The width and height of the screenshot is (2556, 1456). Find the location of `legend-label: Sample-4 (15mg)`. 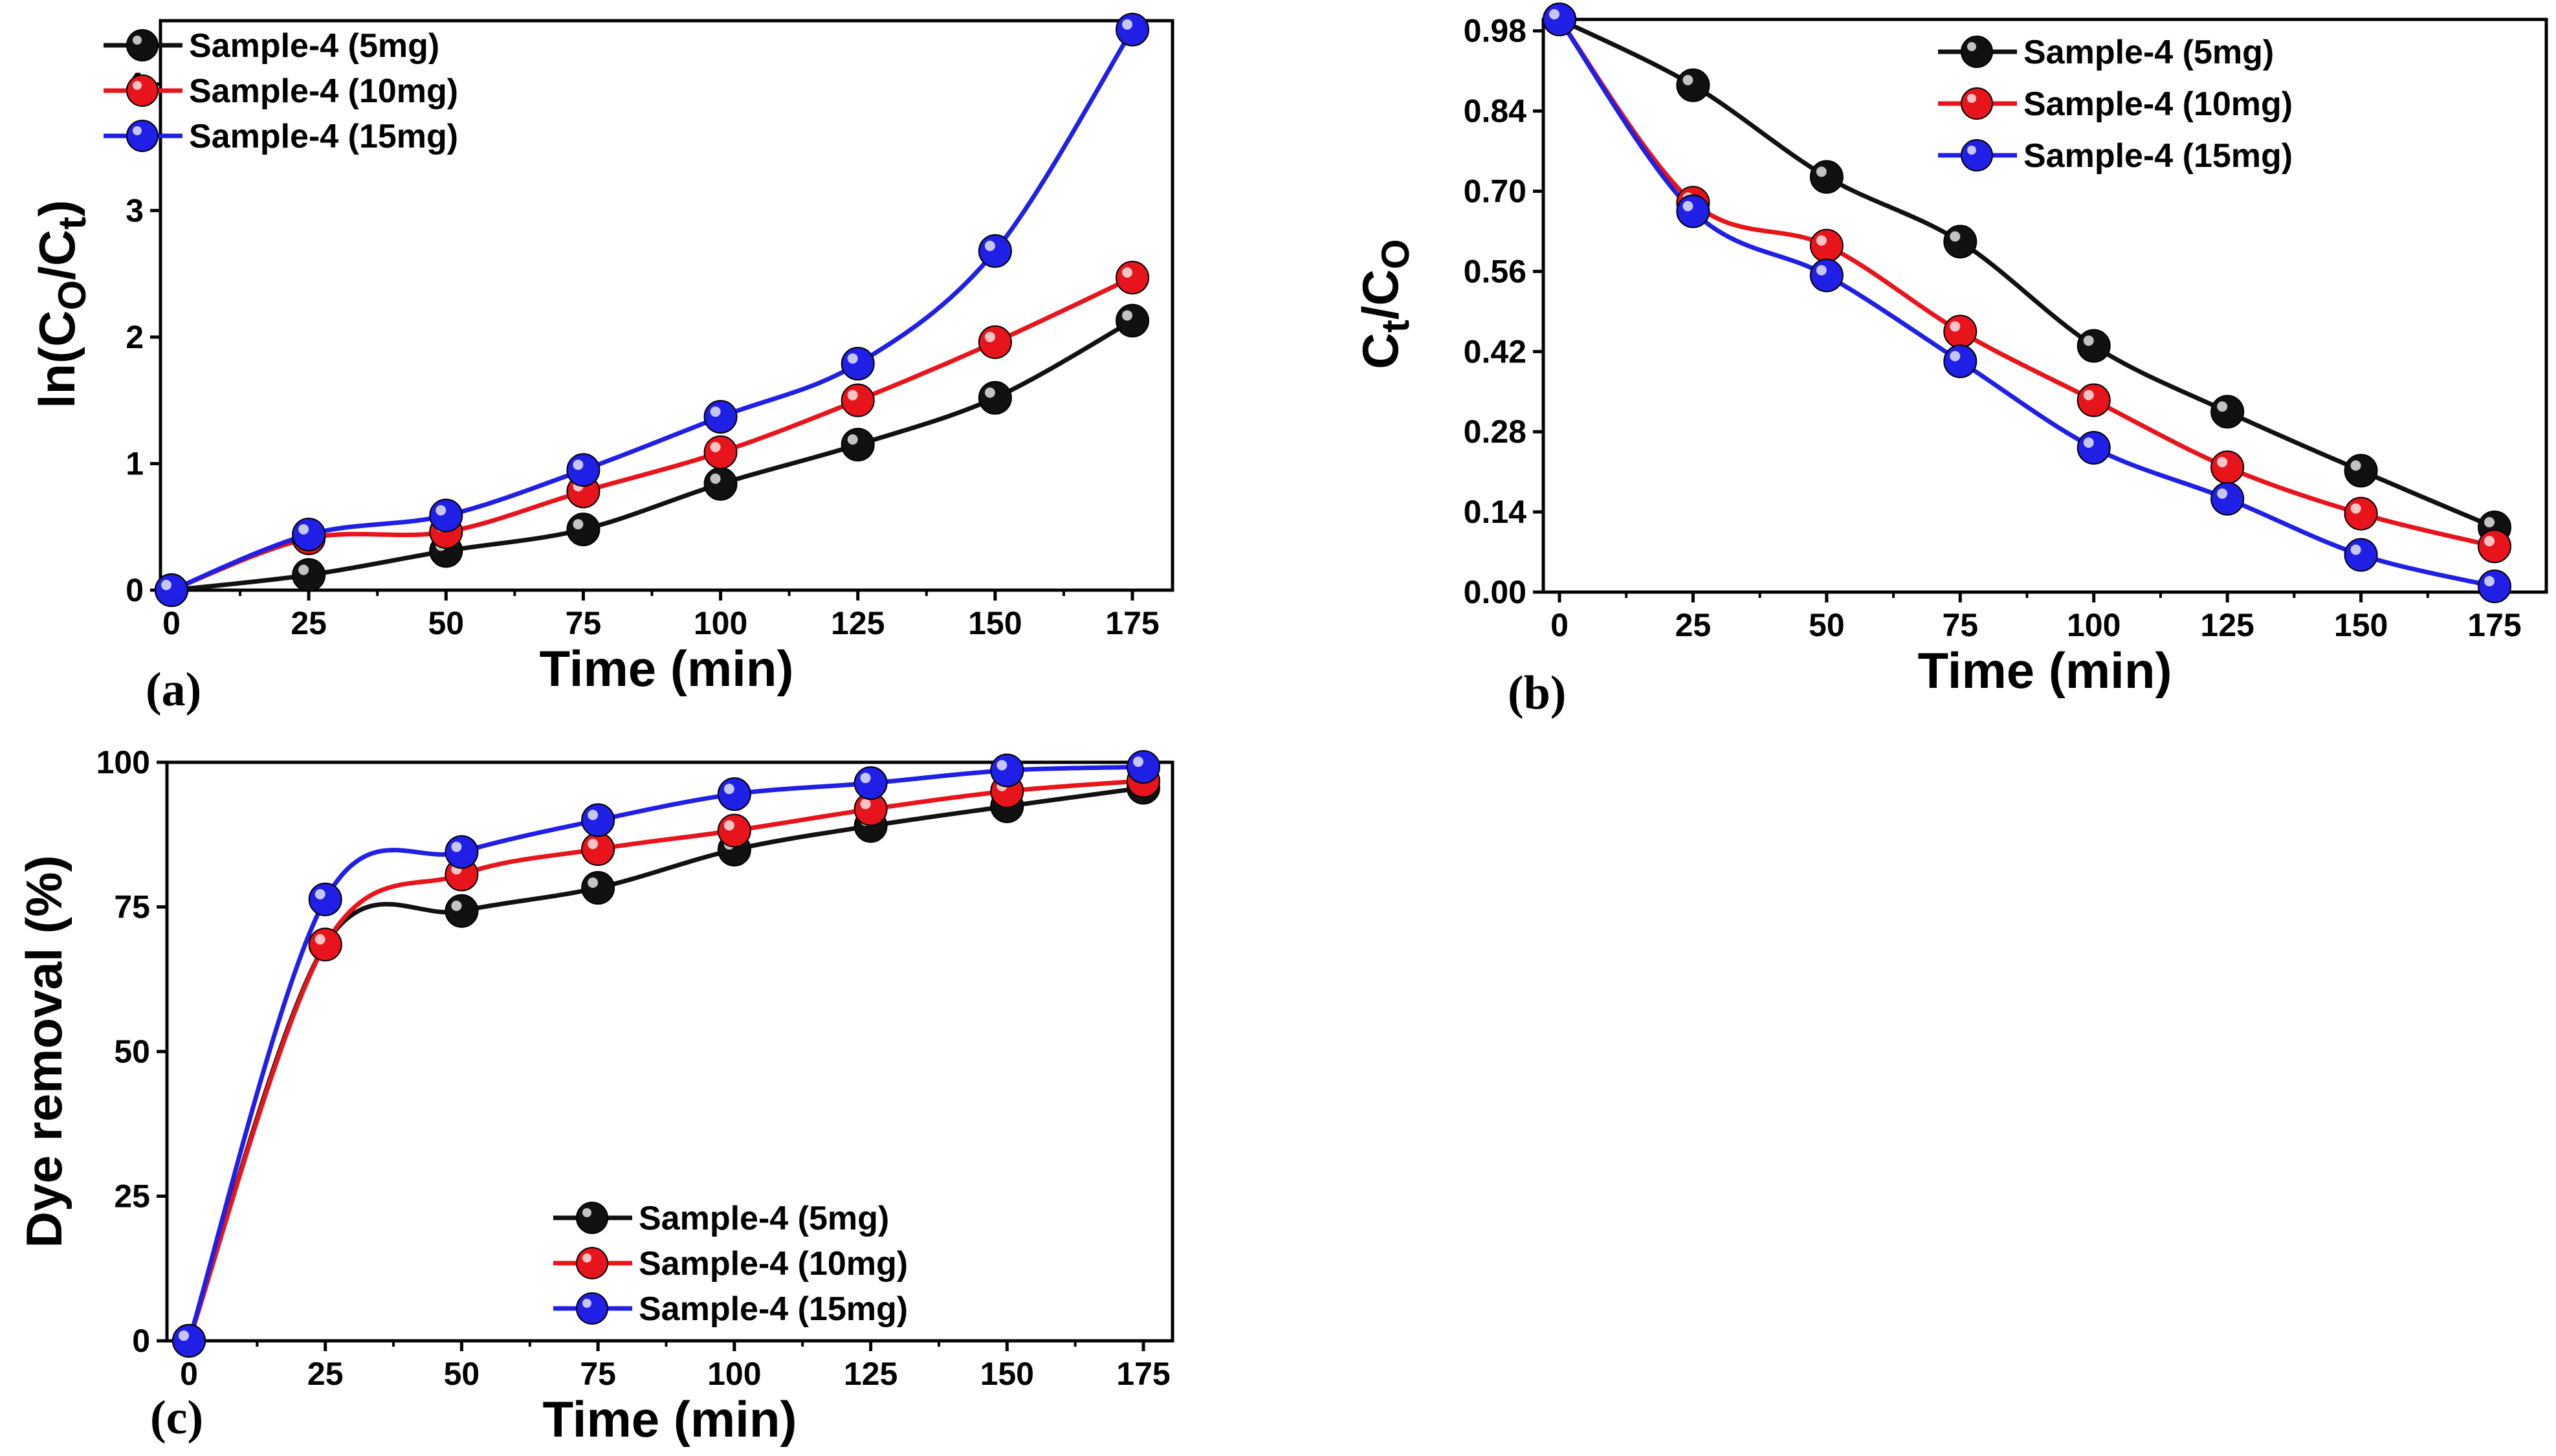

legend-label: Sample-4 (15mg) is located at coordinates (323, 136).